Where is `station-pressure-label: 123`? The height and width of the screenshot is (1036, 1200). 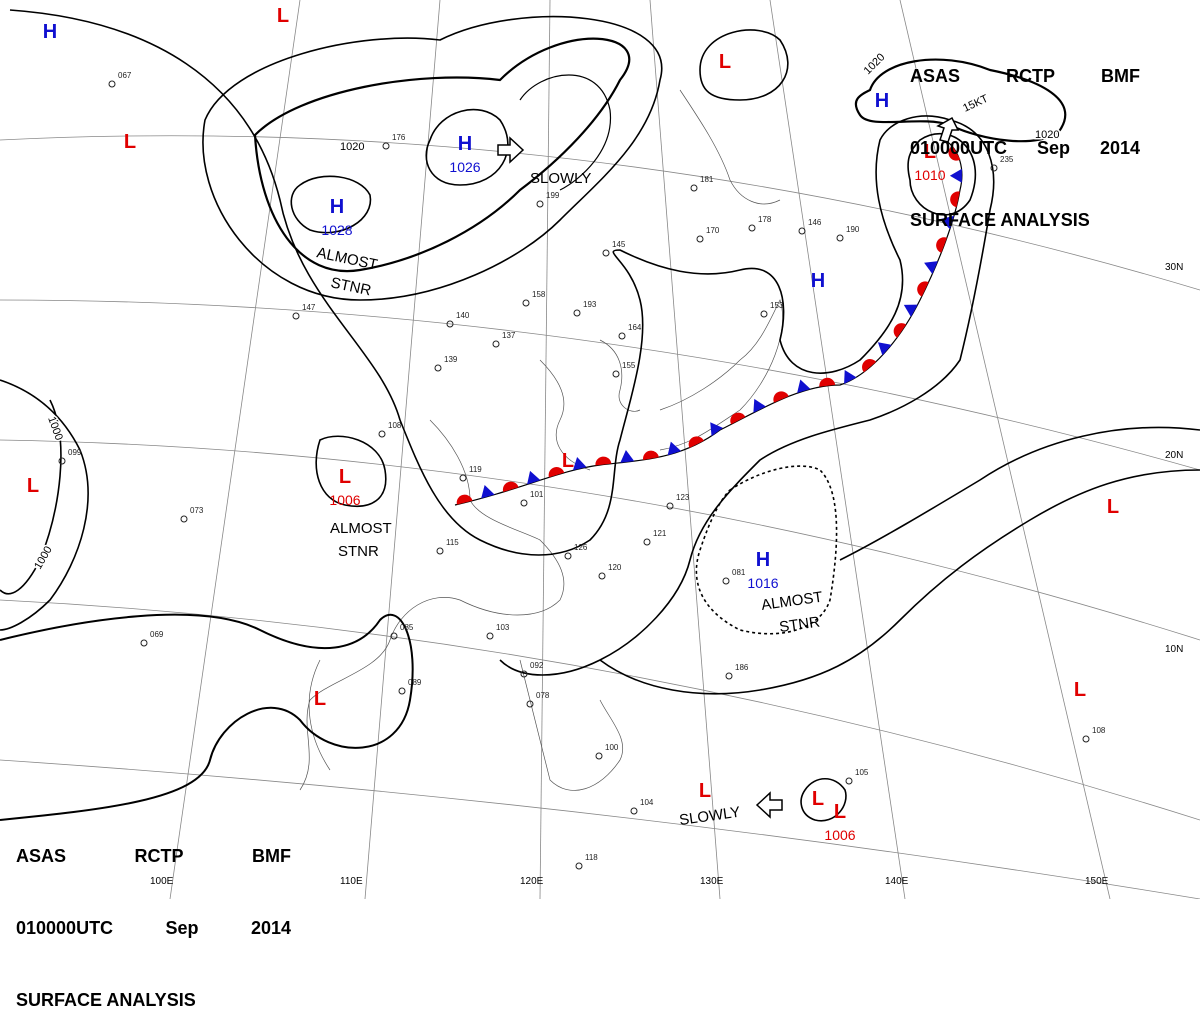
station-pressure-label: 123 is located at coordinates (683, 497).